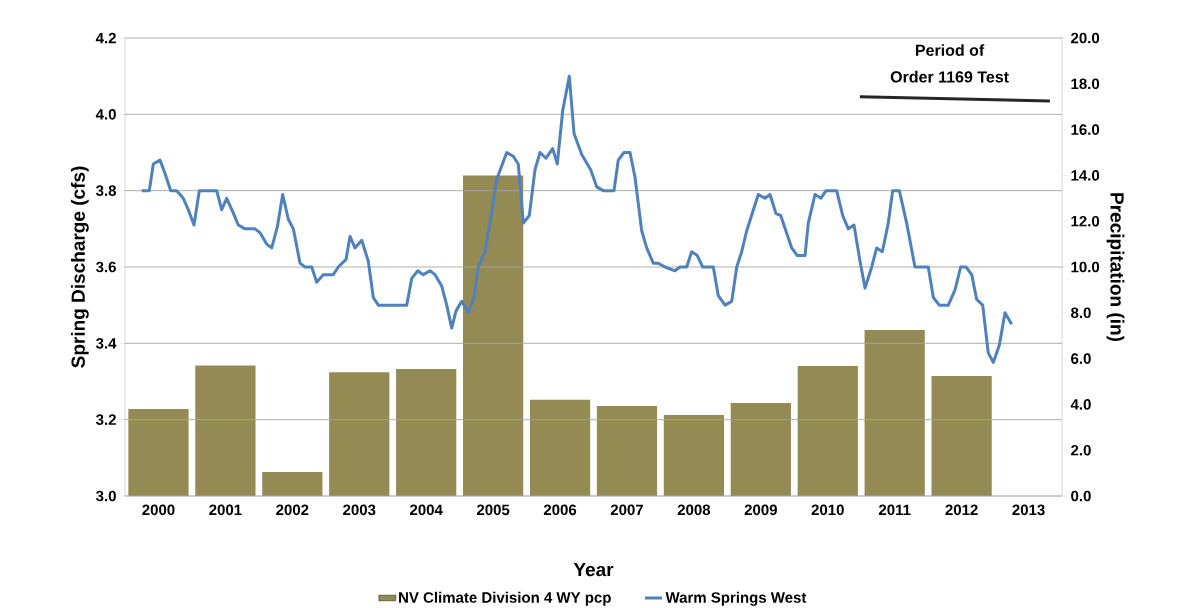 Image resolution: width=1185 pixels, height=608 pixels. What do you see at coordinates (1081, 450) in the screenshot?
I see `y2-tick-label: 2.0` at bounding box center [1081, 450].